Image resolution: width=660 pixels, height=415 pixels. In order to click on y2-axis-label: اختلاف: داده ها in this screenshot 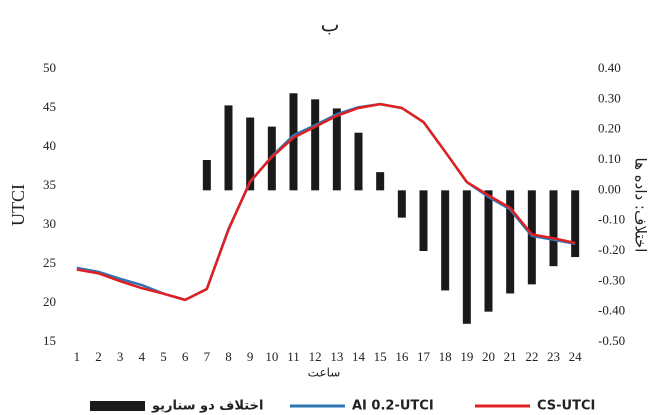, I will do `click(641, 205)`.